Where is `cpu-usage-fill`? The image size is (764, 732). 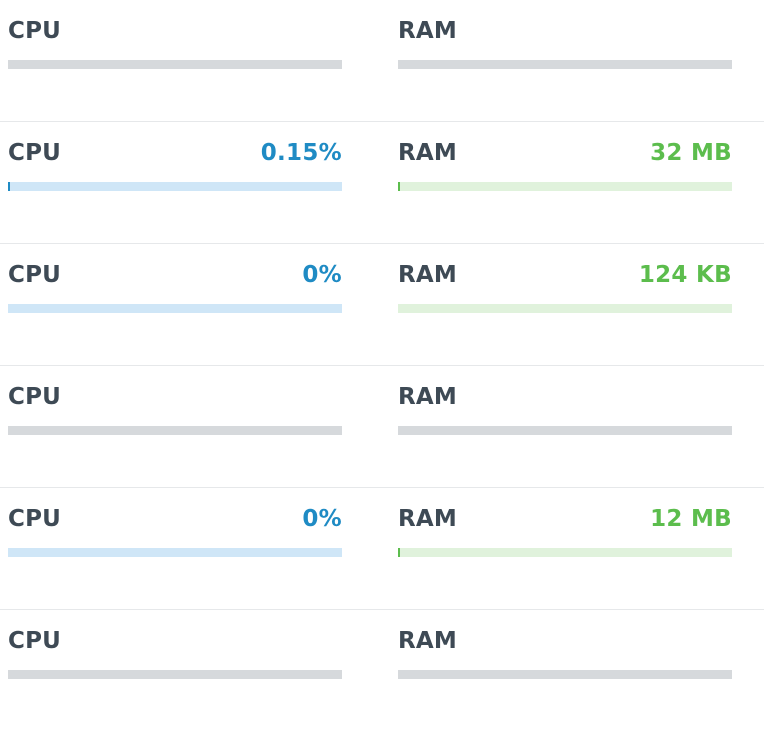
cpu-usage-fill is located at coordinates (9, 186).